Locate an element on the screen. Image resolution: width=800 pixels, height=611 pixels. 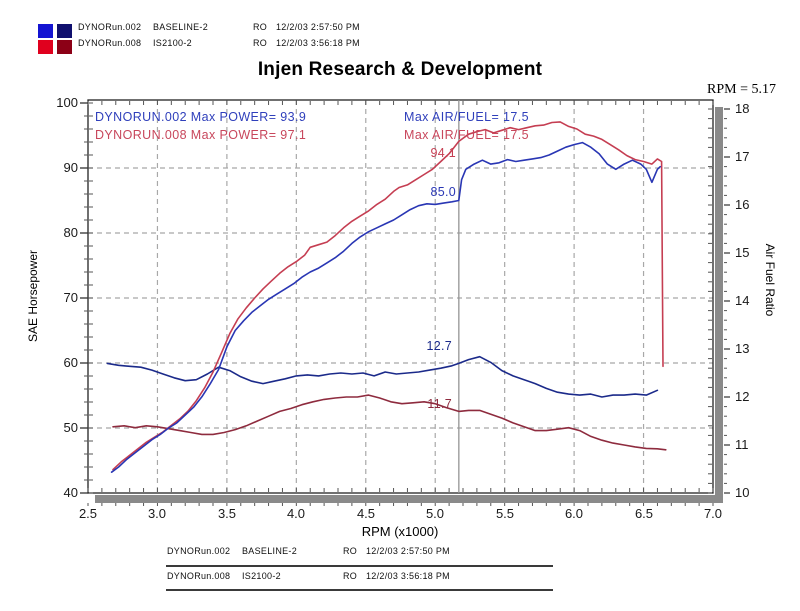
cursor-value-power_002: 85.0 is located at coordinates (443, 192).